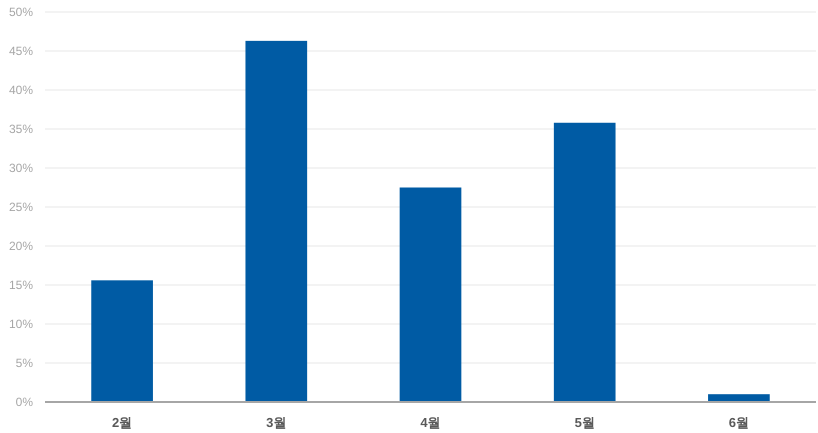  What do you see at coordinates (21, 168) in the screenshot?
I see `y-tick-label: 30%` at bounding box center [21, 168].